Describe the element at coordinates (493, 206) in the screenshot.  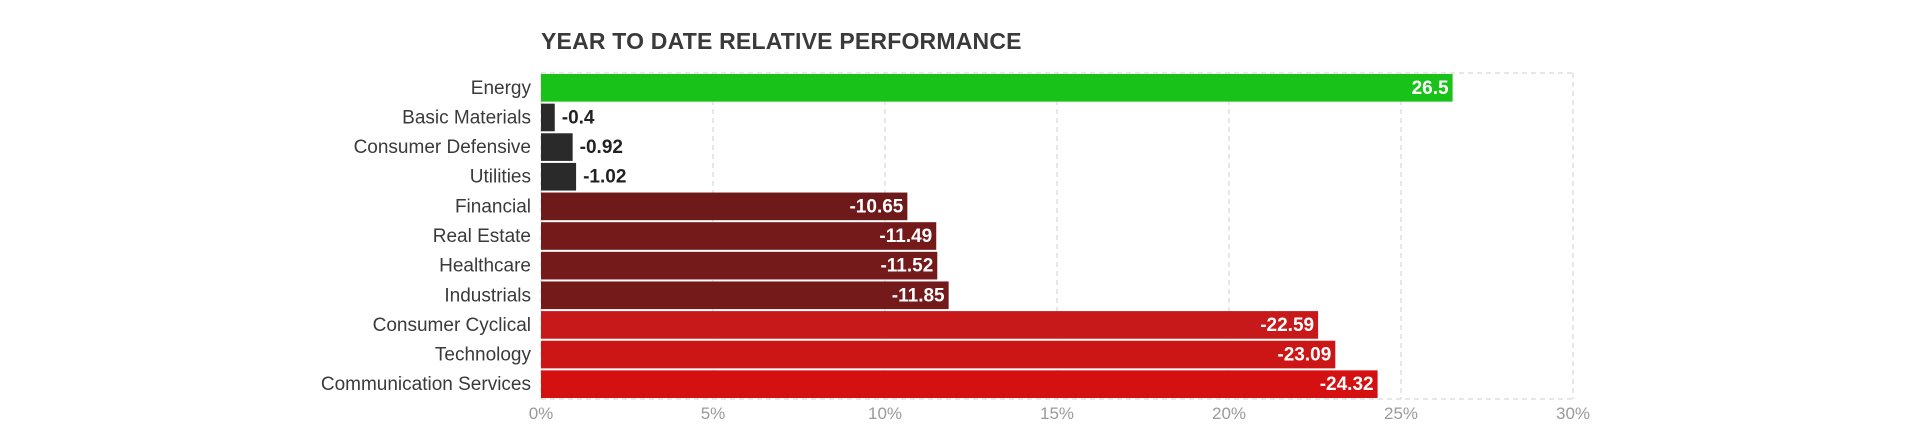
I see `category-label: Financial` at that location.